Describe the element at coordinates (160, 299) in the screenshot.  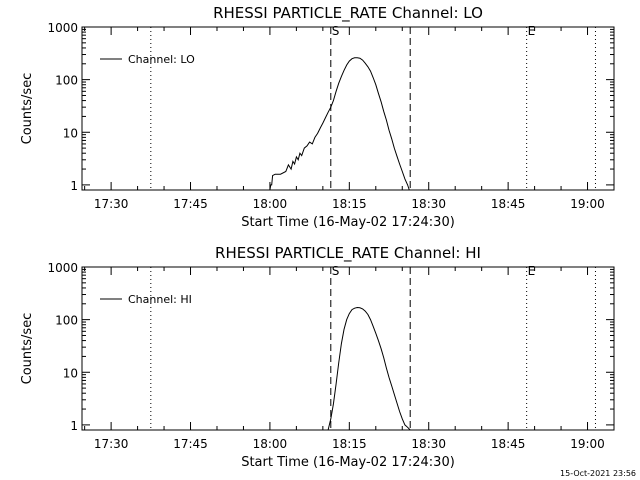
I see `legend-label: Channel: HI` at that location.